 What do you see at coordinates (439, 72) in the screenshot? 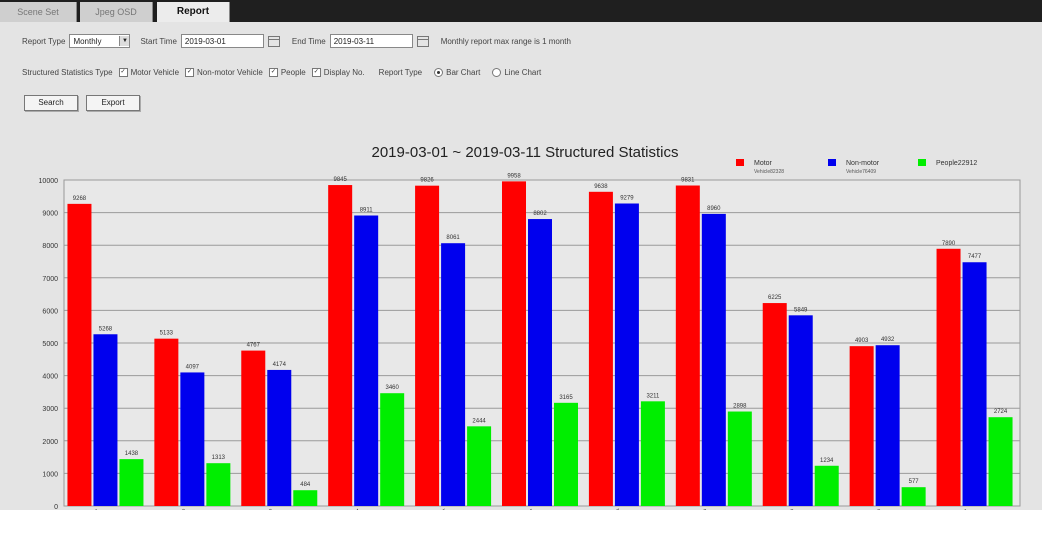
I see `bar-chart-radio` at bounding box center [439, 72].